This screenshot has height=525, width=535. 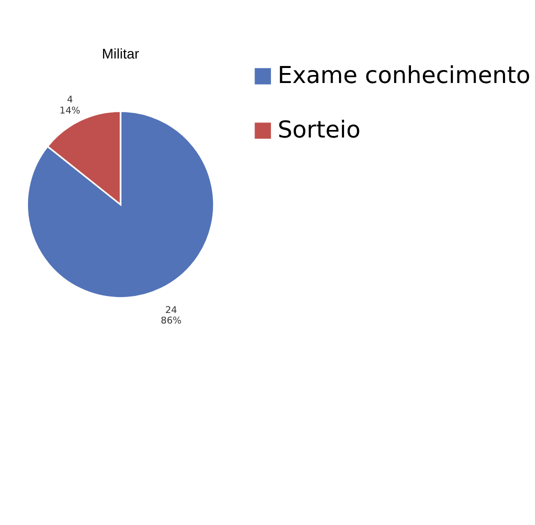 What do you see at coordinates (319, 130) in the screenshot?
I see `legend-label: Sorteio` at bounding box center [319, 130].